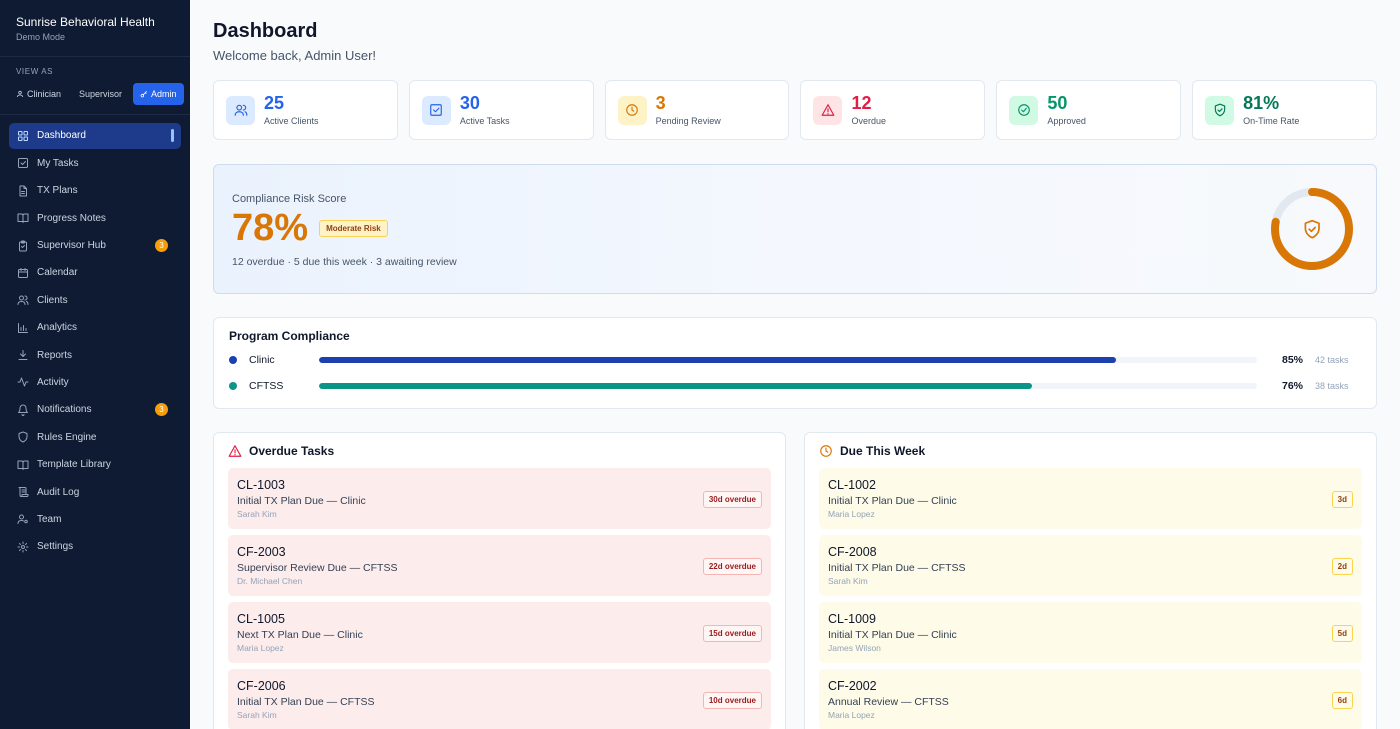  I want to click on sidebar-item-audit-log: Audit Log, so click(95, 492).